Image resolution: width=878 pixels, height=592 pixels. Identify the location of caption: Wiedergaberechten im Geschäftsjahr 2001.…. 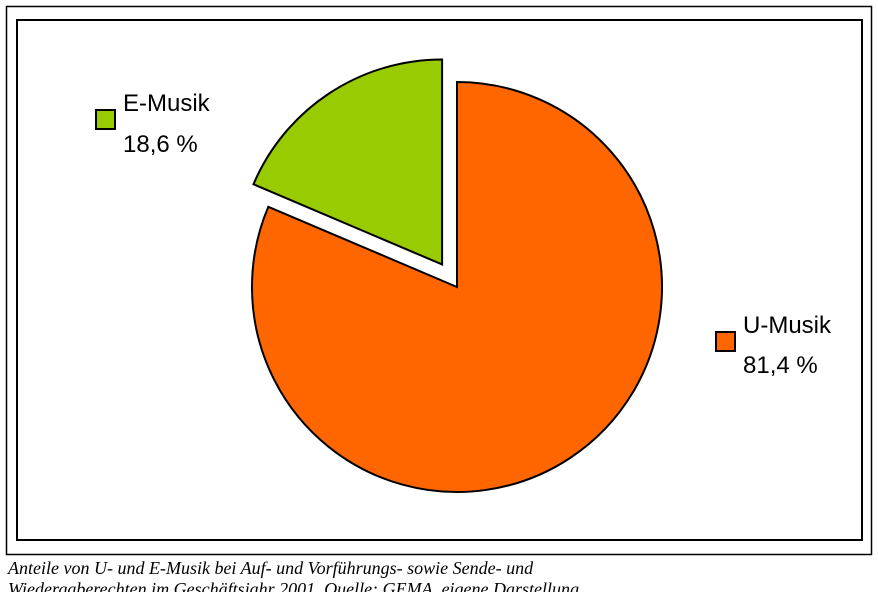
(293, 585).